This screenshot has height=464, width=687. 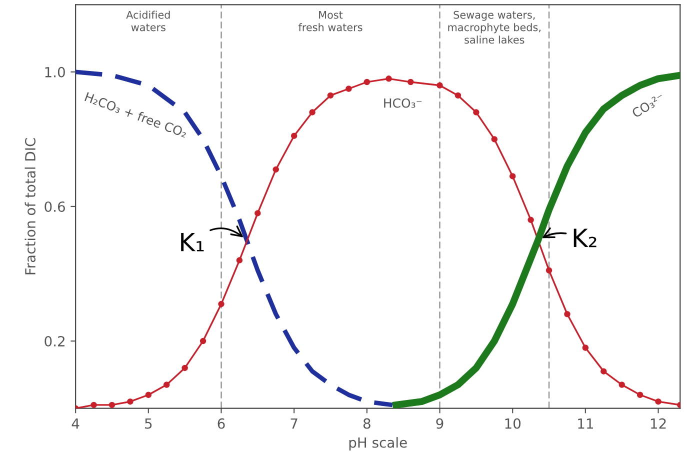 I want to click on x-tick-label: 7, so click(x=294, y=423).